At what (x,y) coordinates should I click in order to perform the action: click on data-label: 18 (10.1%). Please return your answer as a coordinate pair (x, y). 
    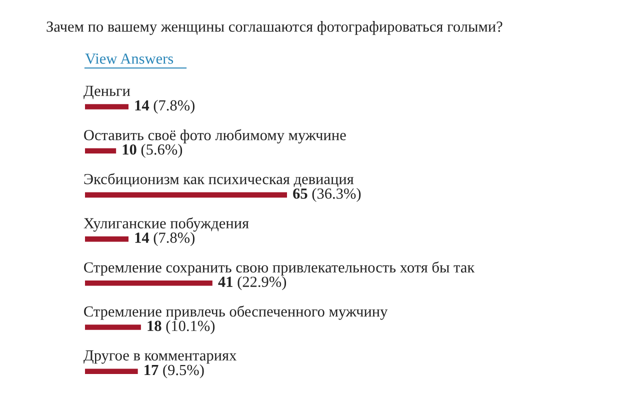
    Looking at the image, I should click on (181, 327).